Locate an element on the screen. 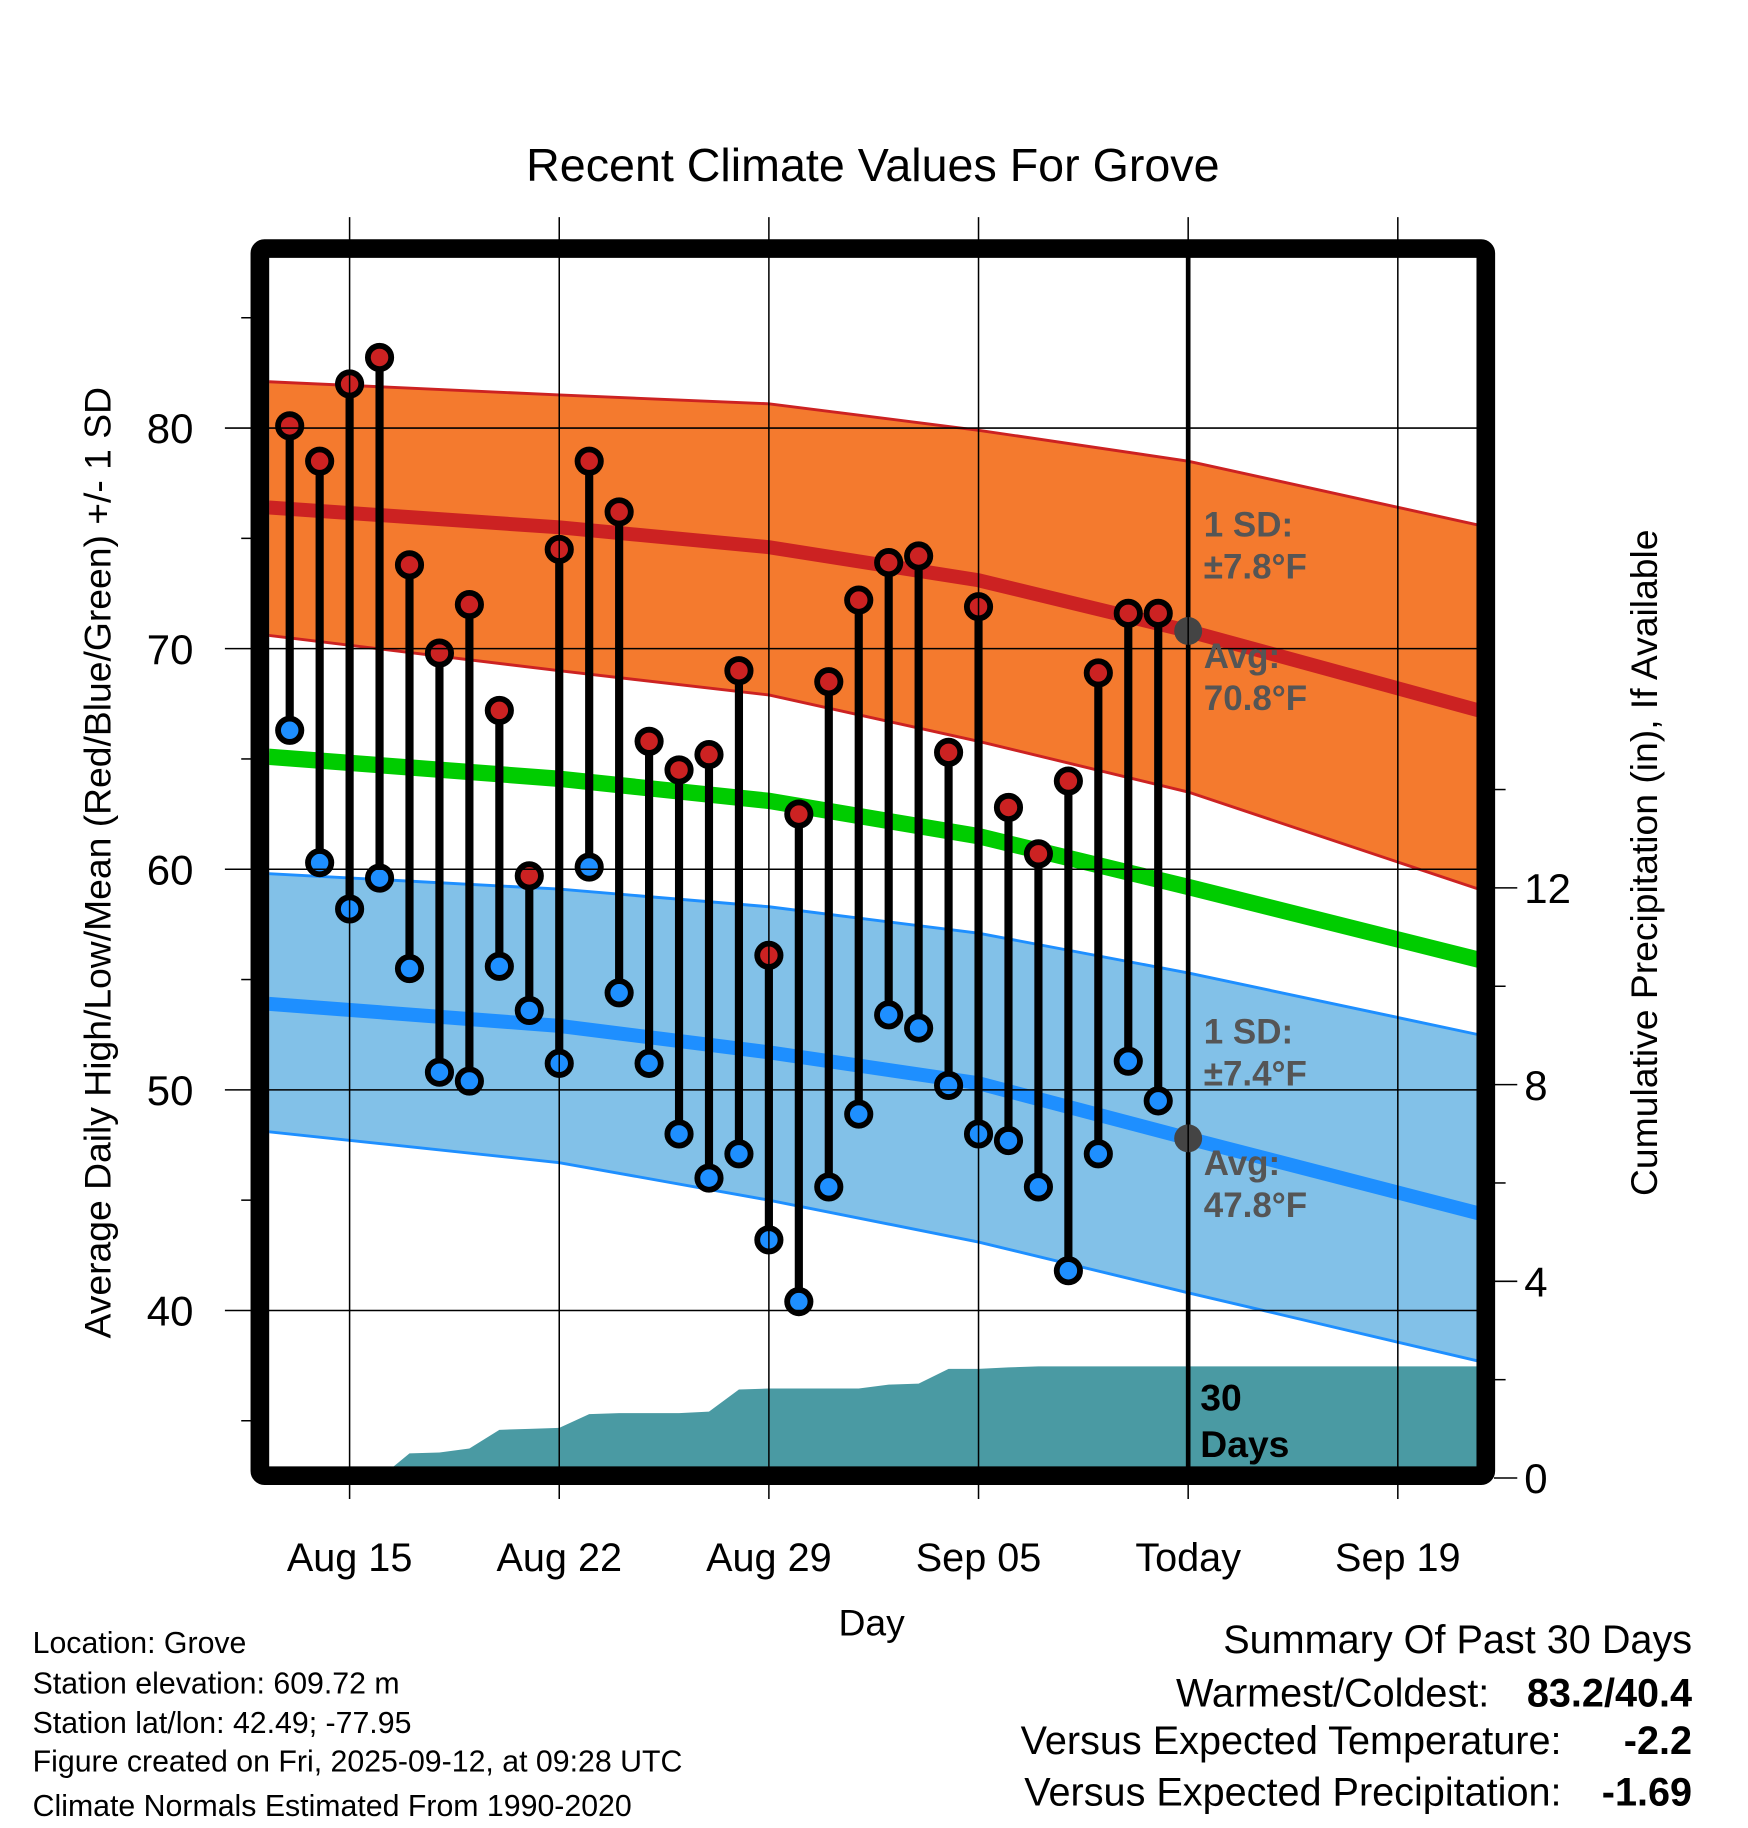 The width and height of the screenshot is (1748, 1828). y2-tick-label: 8 is located at coordinates (1535, 1085).